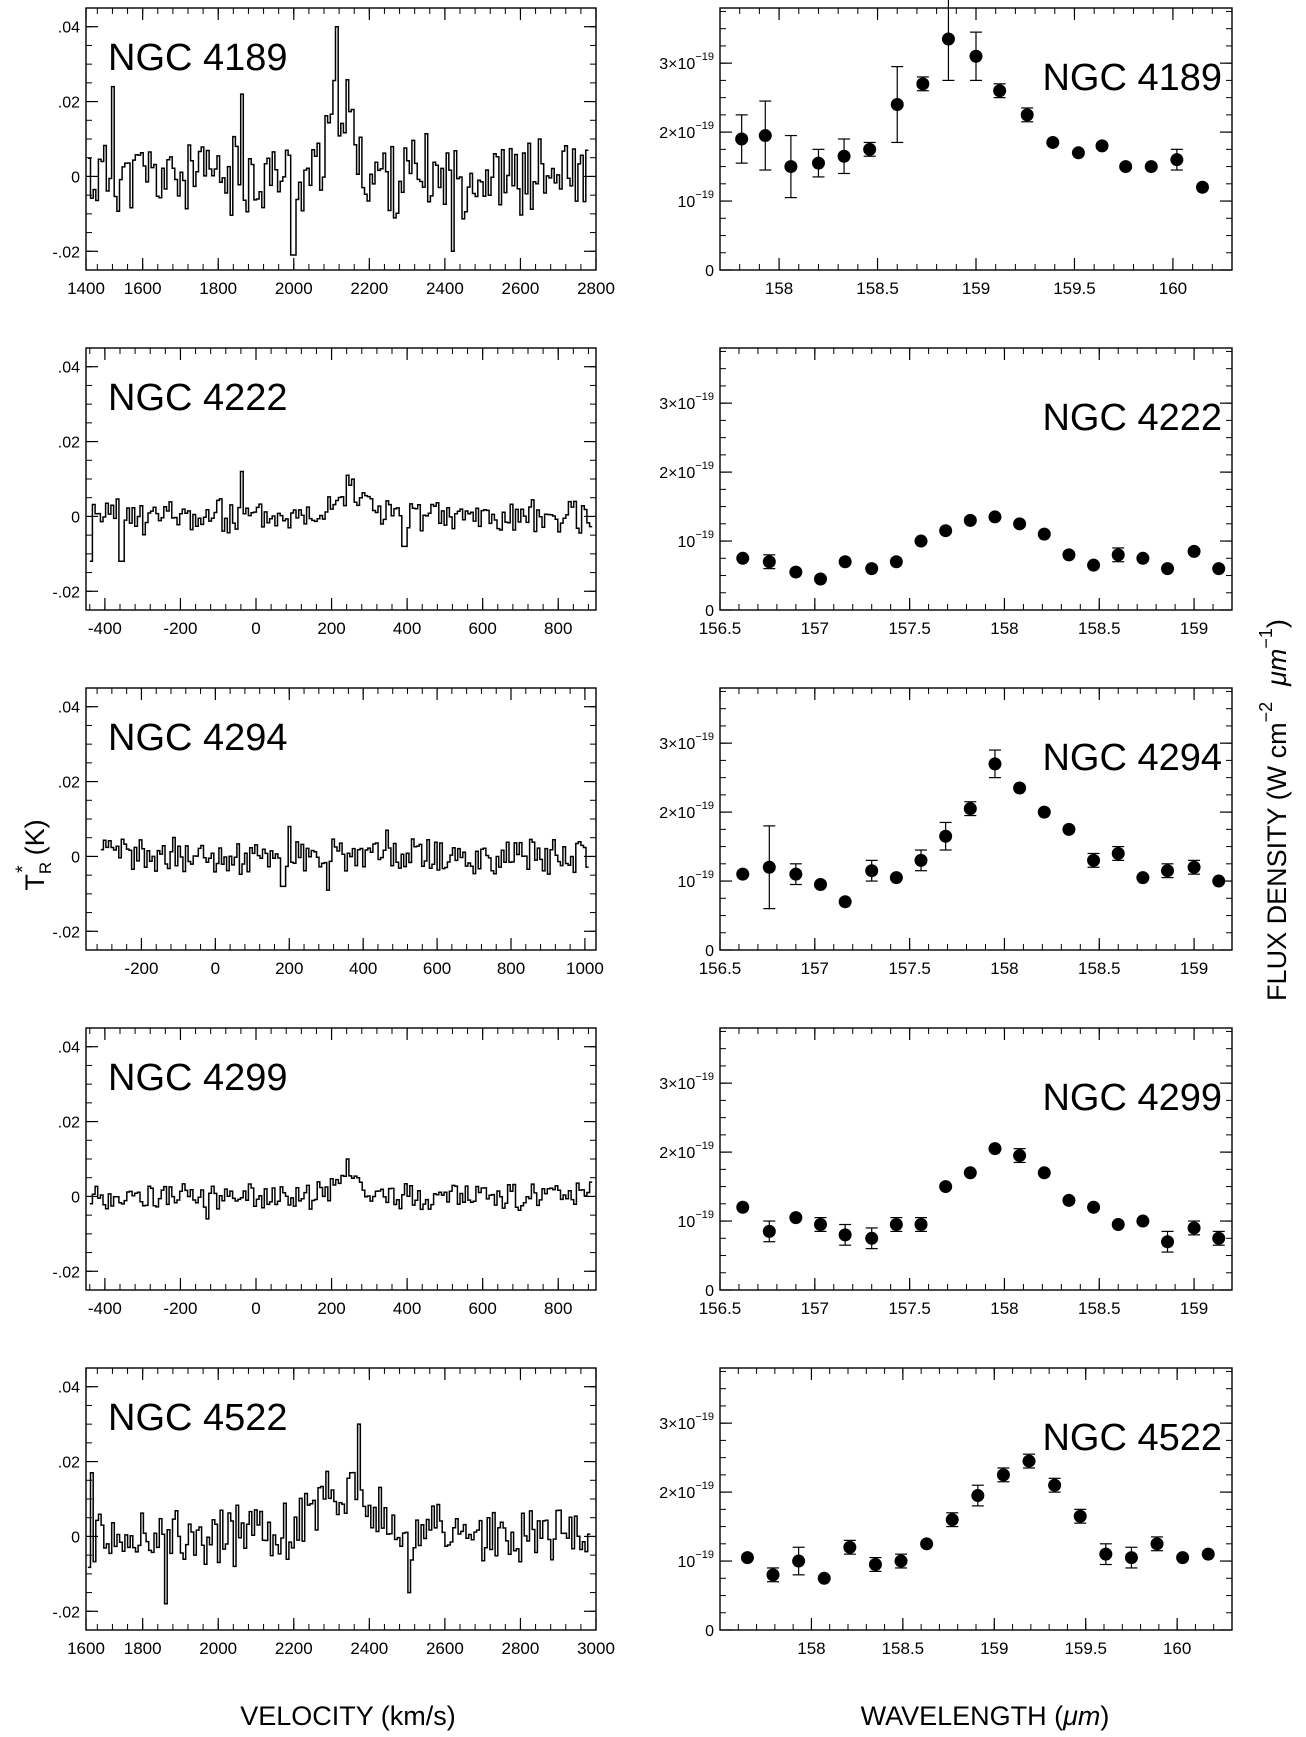 This screenshot has width=1306, height=1737. What do you see at coordinates (369, 288) in the screenshot?
I see `x-tick-label: 2200` at bounding box center [369, 288].